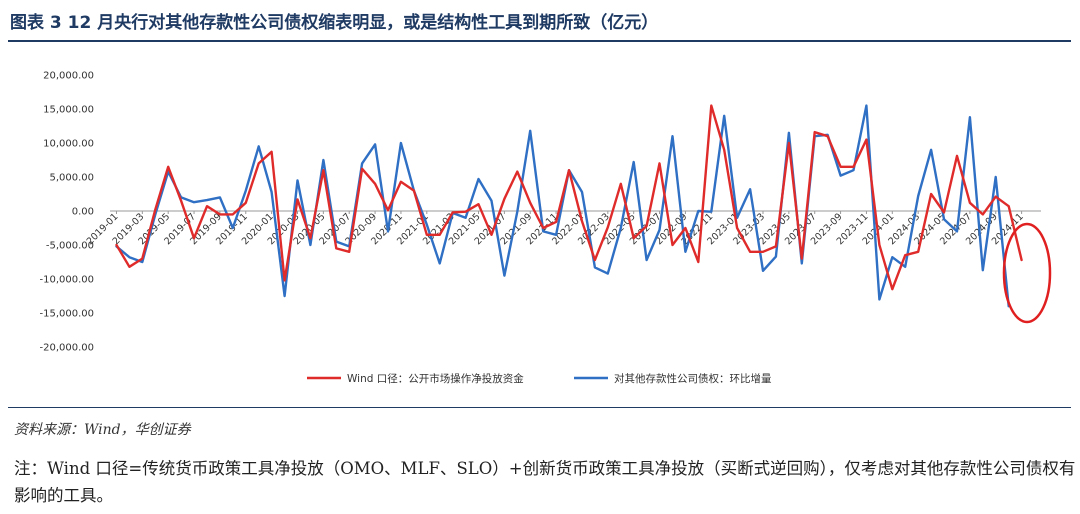 Image resolution: width=1080 pixels, height=514 pixels. I want to click on y-tick-label: 5,000.00, so click(71, 178).